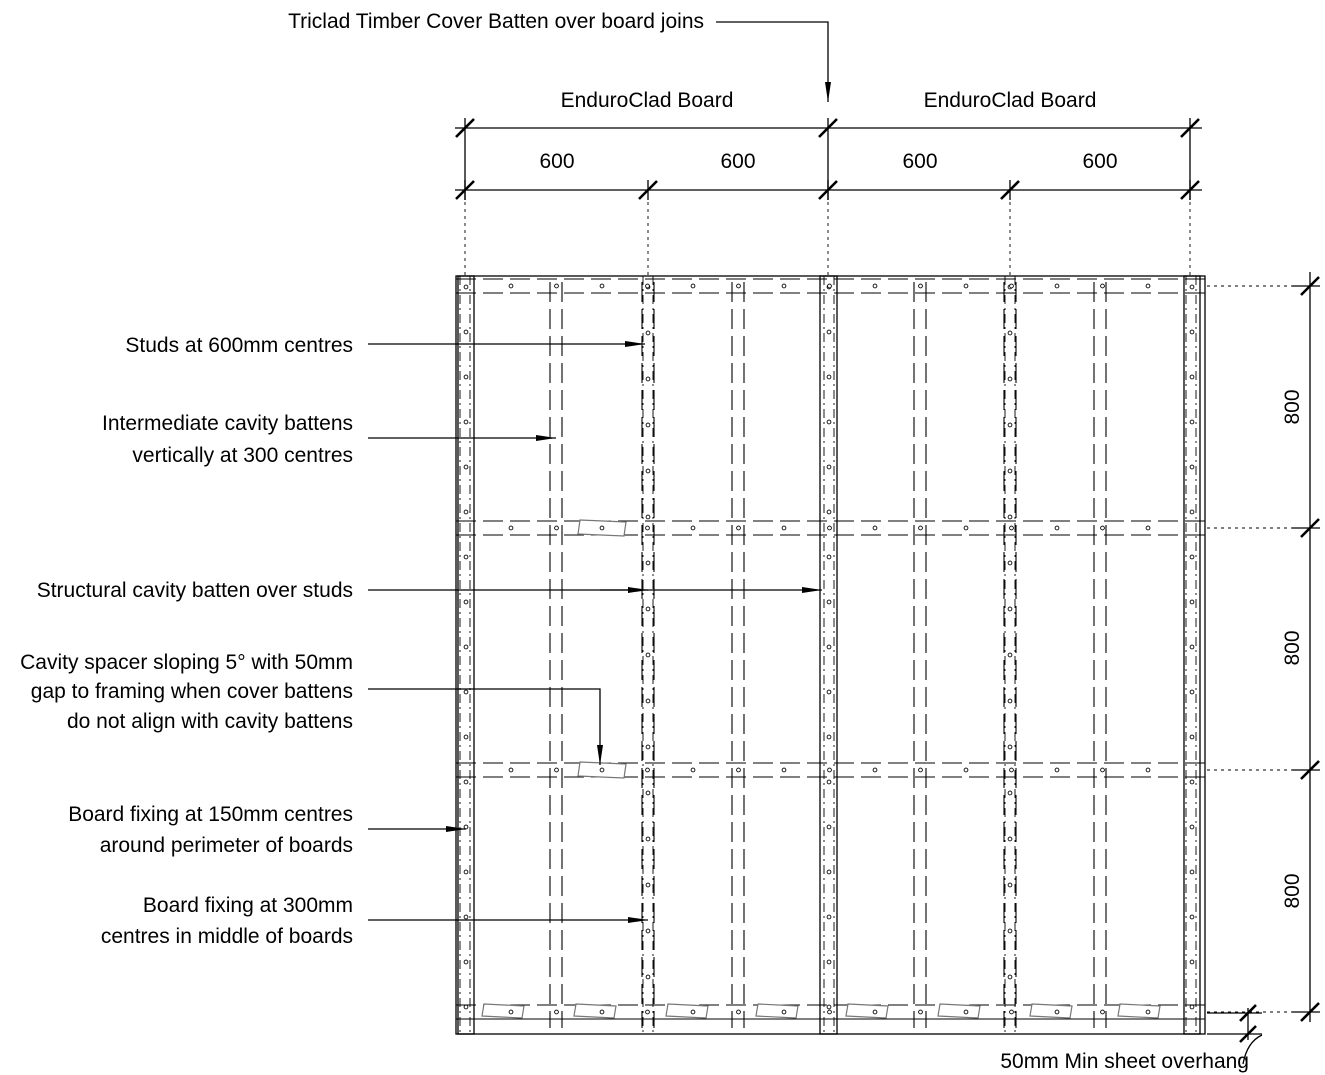 This screenshot has width=1325, height=1075. What do you see at coordinates (1248, 1013) in the screenshot?
I see `overhang-tick-top` at bounding box center [1248, 1013].